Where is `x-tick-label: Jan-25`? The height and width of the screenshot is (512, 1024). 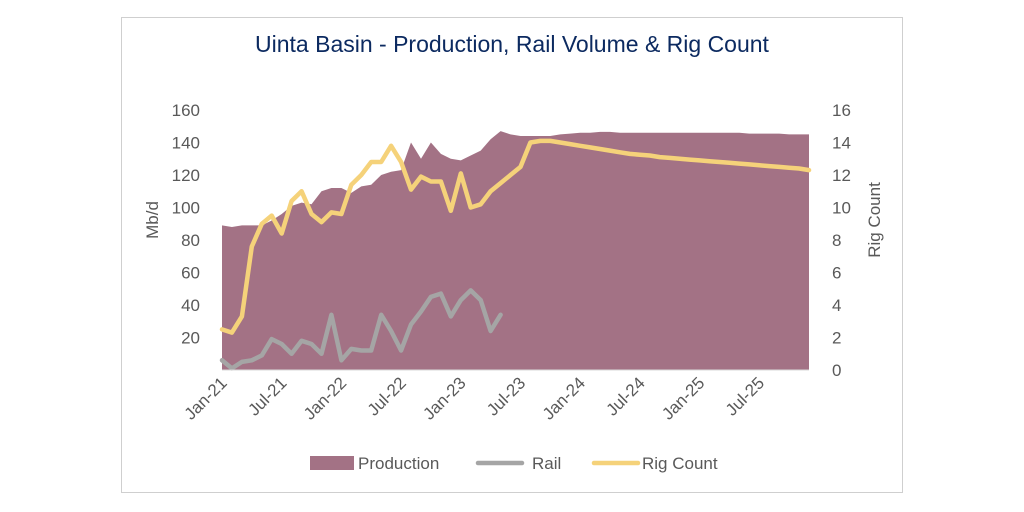
x-tick-label: Jan-25 is located at coordinates (683, 398).